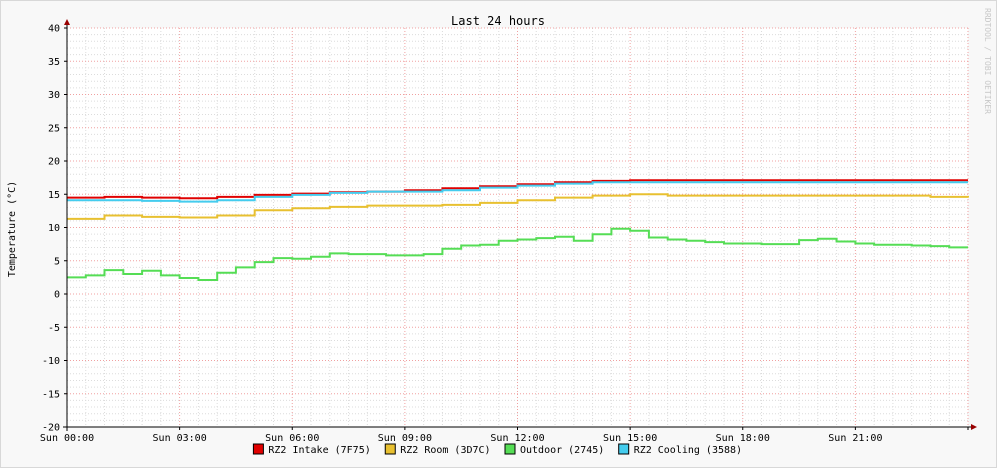 The height and width of the screenshot is (472, 997). I want to click on x-tick-label: Sun 09:00, so click(405, 438).